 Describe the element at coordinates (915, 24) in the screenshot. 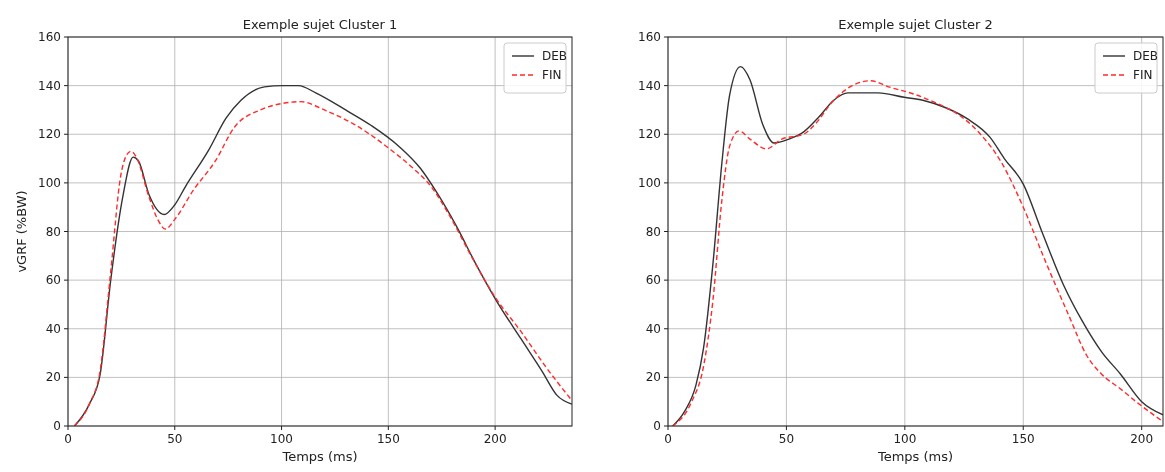

I see `chart-title: Exemple sujet Cluster 2` at that location.